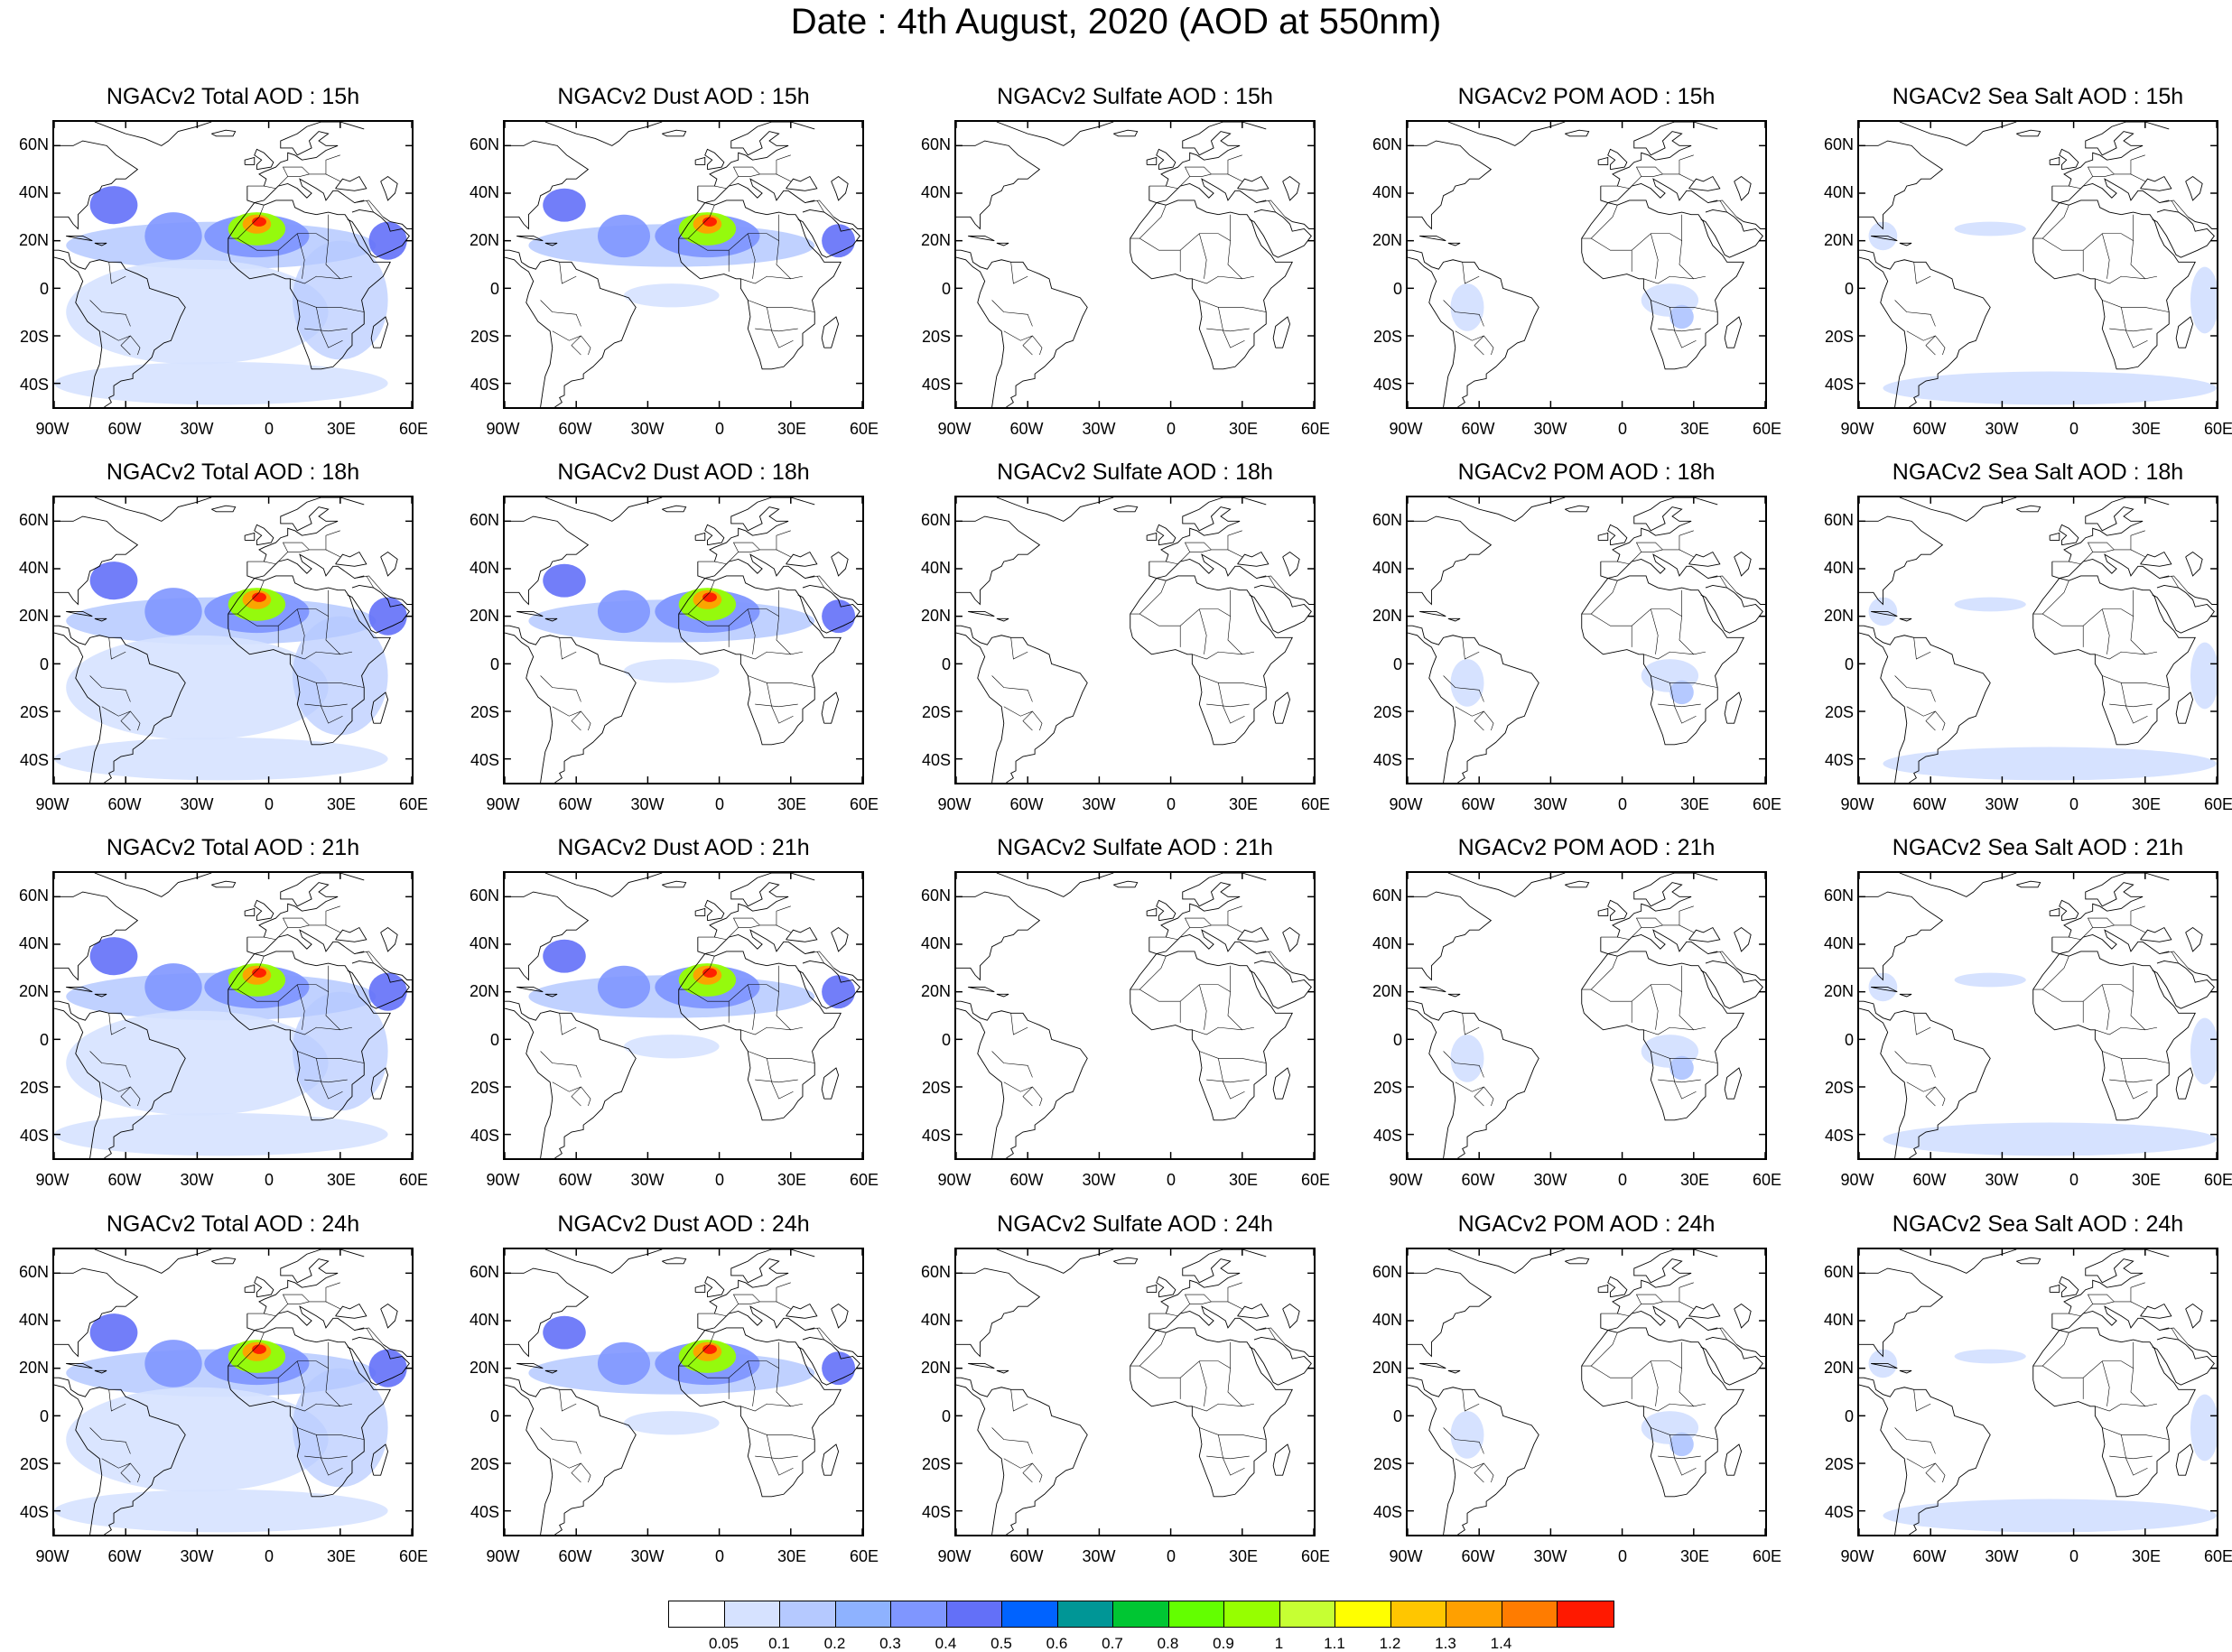  What do you see at coordinates (2002, 804) in the screenshot?
I see `lon-tick-label: 30W` at bounding box center [2002, 804].